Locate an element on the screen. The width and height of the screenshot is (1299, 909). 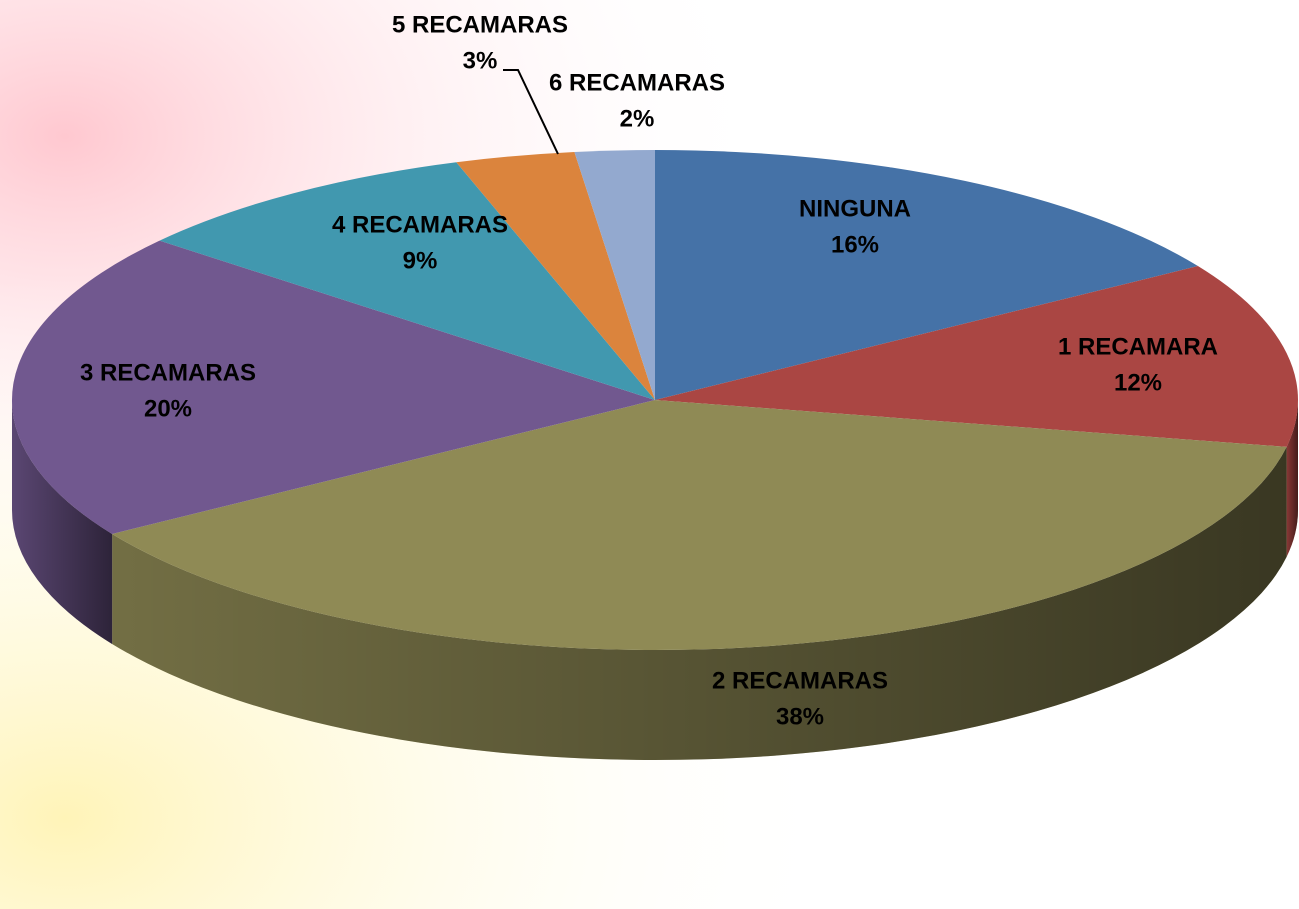
leader-line is located at coordinates (531, 112).